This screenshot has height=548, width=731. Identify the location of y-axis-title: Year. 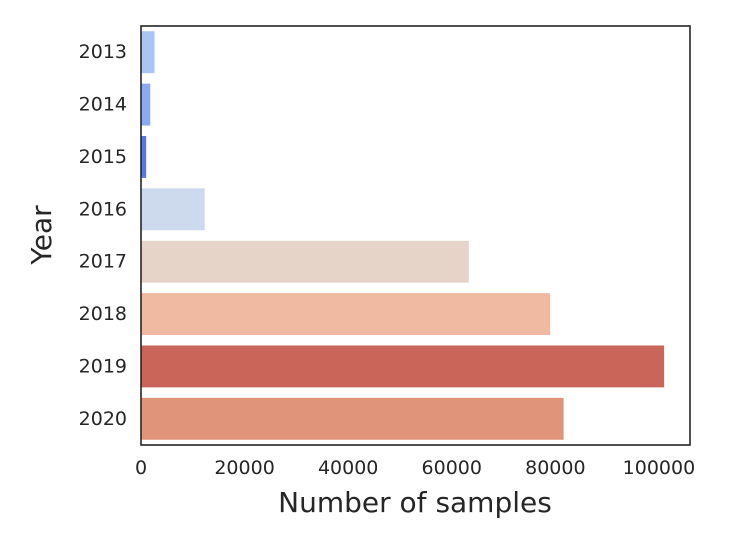
(41, 235).